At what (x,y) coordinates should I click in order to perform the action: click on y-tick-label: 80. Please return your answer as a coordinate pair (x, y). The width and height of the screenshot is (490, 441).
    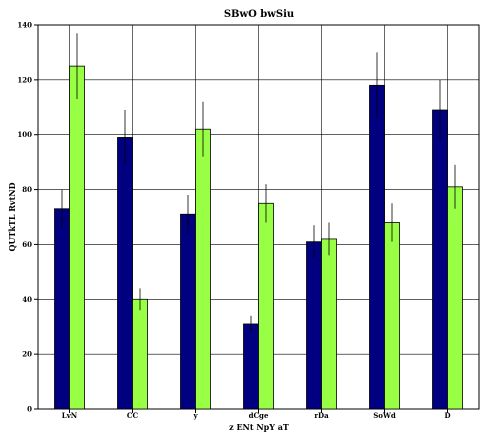
    Looking at the image, I should click on (27, 189).